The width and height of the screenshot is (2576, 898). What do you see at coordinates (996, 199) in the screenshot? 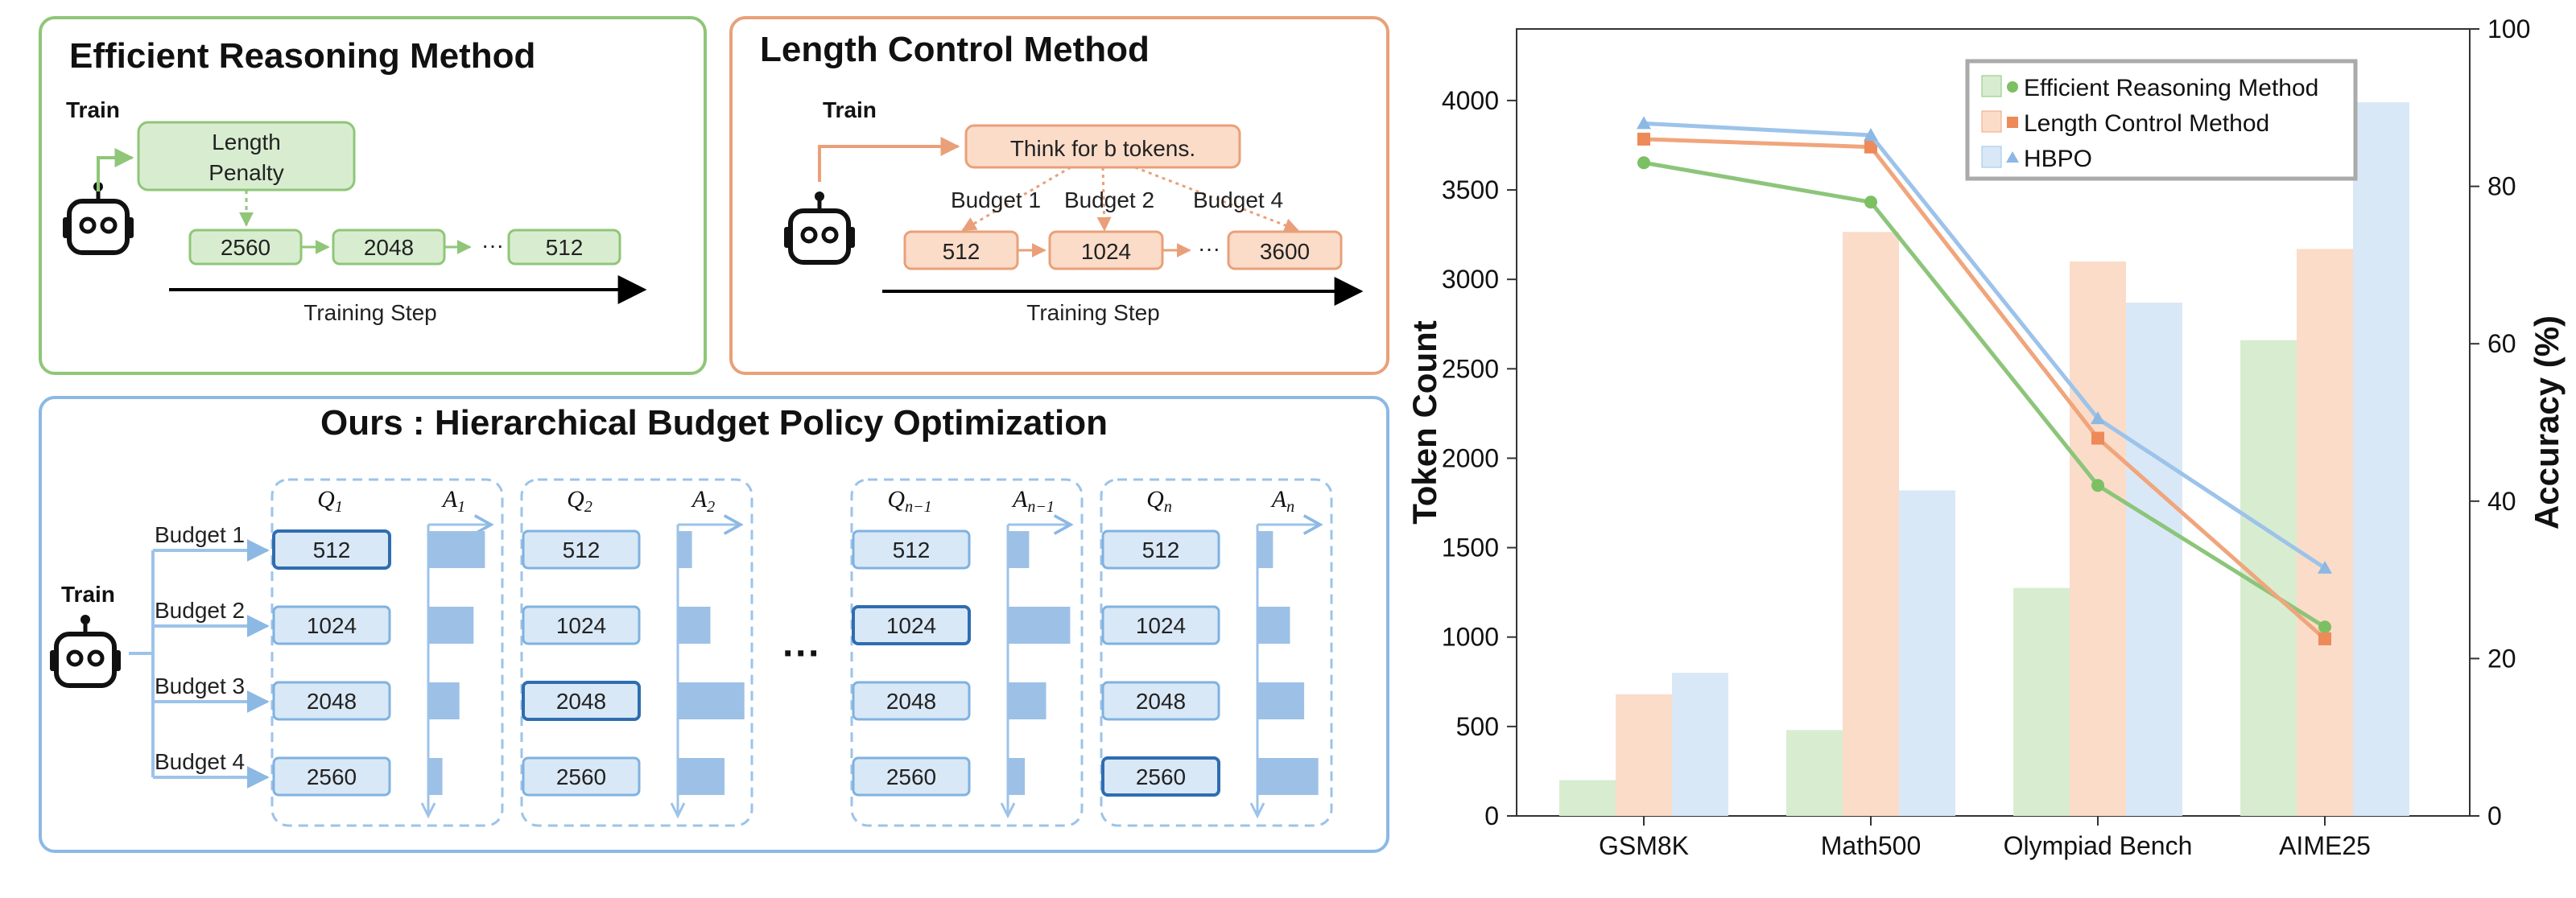
I see `budget-label-1: Budget 1` at bounding box center [996, 199].